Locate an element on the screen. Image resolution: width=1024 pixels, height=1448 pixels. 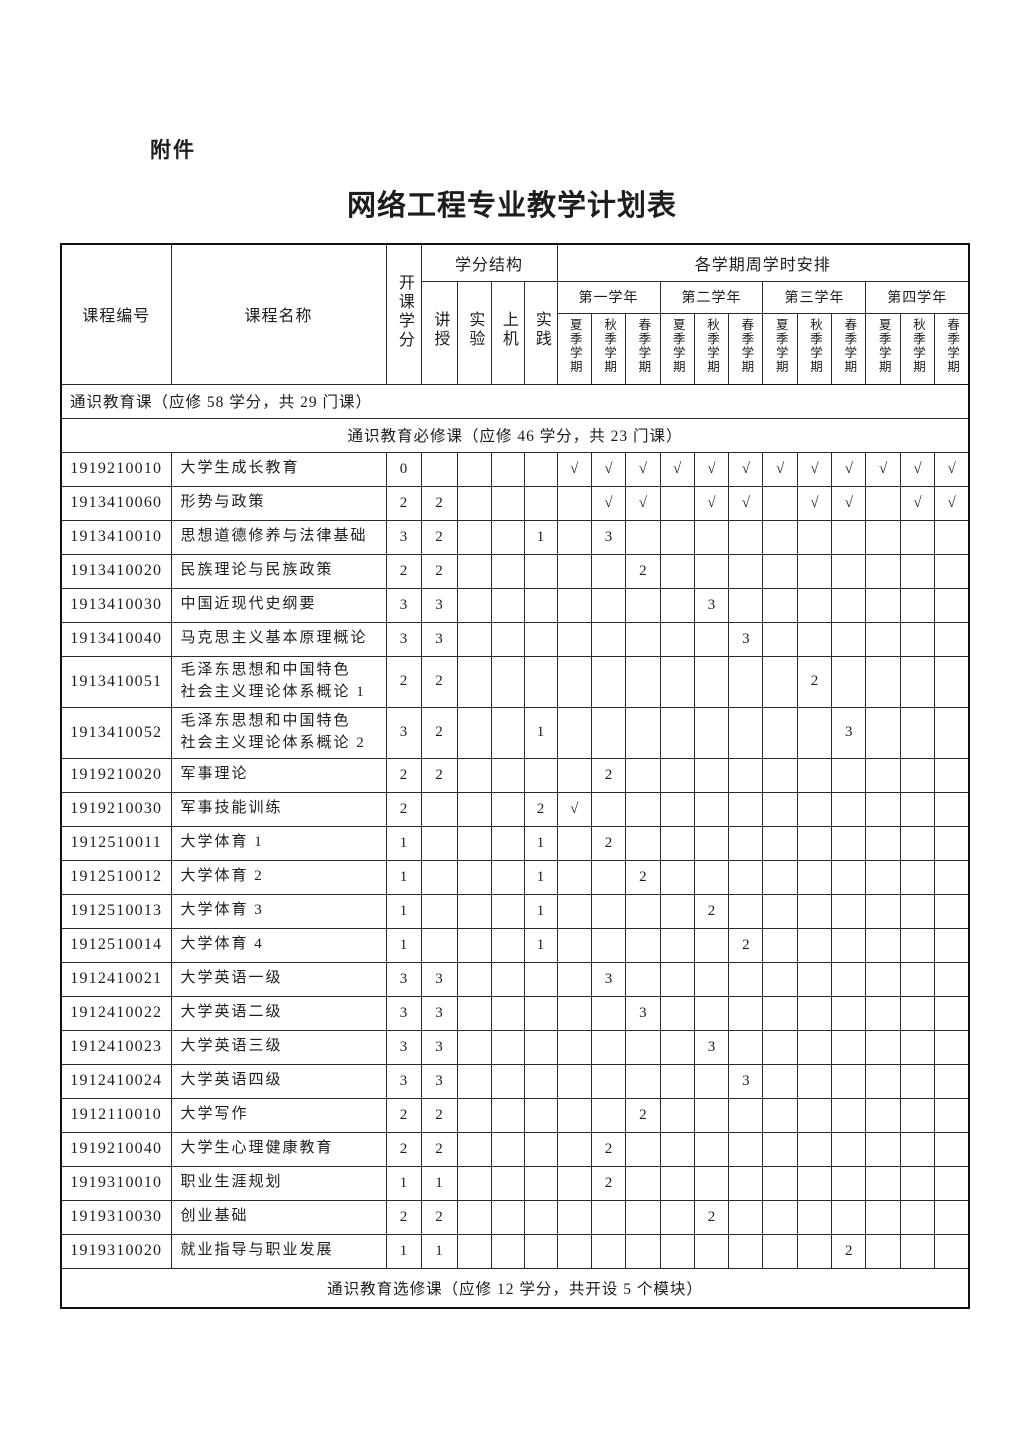
section-row: 通识教育必修课（应修 46 学分，共 23 门课） is located at coordinates (515, 435).